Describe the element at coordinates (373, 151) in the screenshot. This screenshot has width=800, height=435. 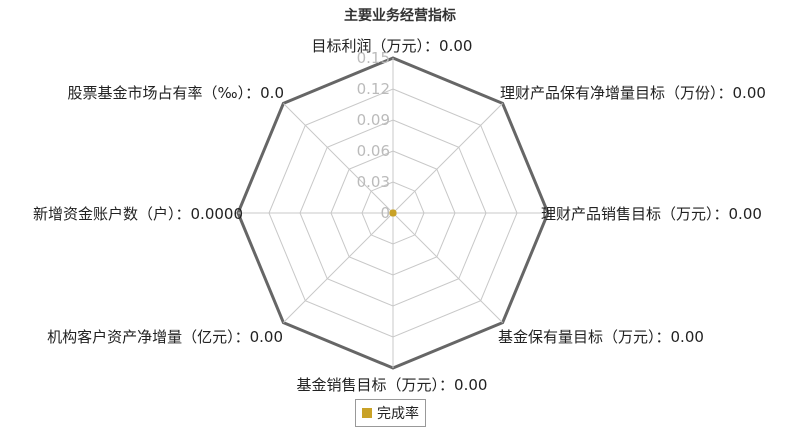
I see `radar-tick-label: 0.06` at that location.